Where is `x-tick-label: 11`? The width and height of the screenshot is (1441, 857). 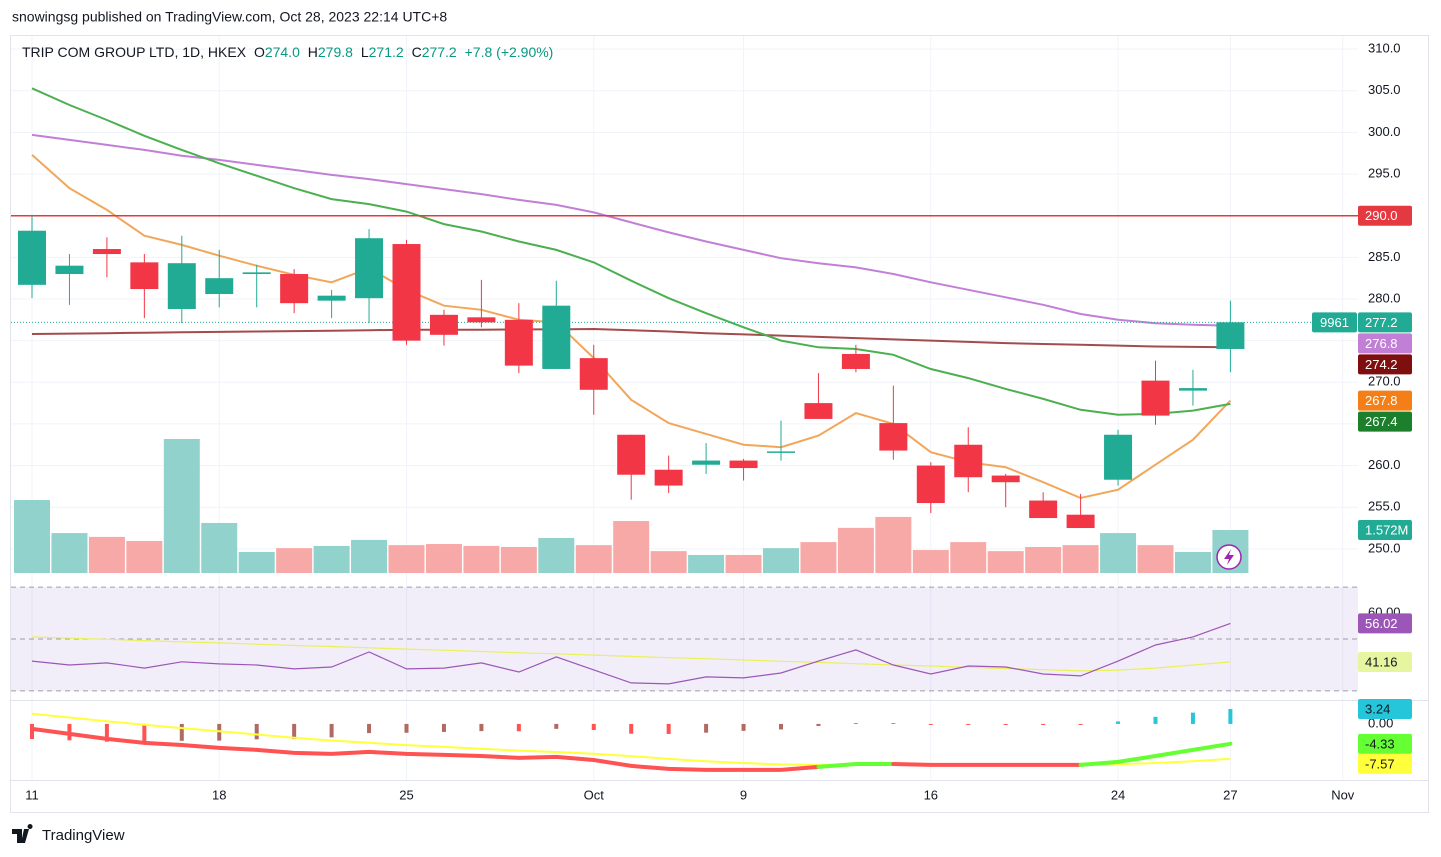
x-tick-label: 11 is located at coordinates (32, 794).